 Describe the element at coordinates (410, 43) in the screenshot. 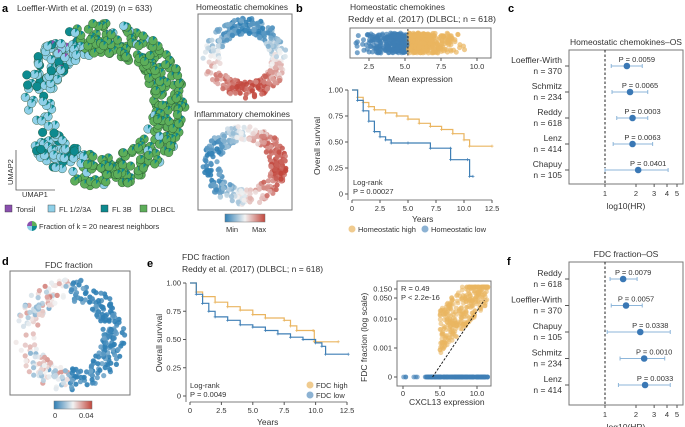

I see `strip-points` at that location.